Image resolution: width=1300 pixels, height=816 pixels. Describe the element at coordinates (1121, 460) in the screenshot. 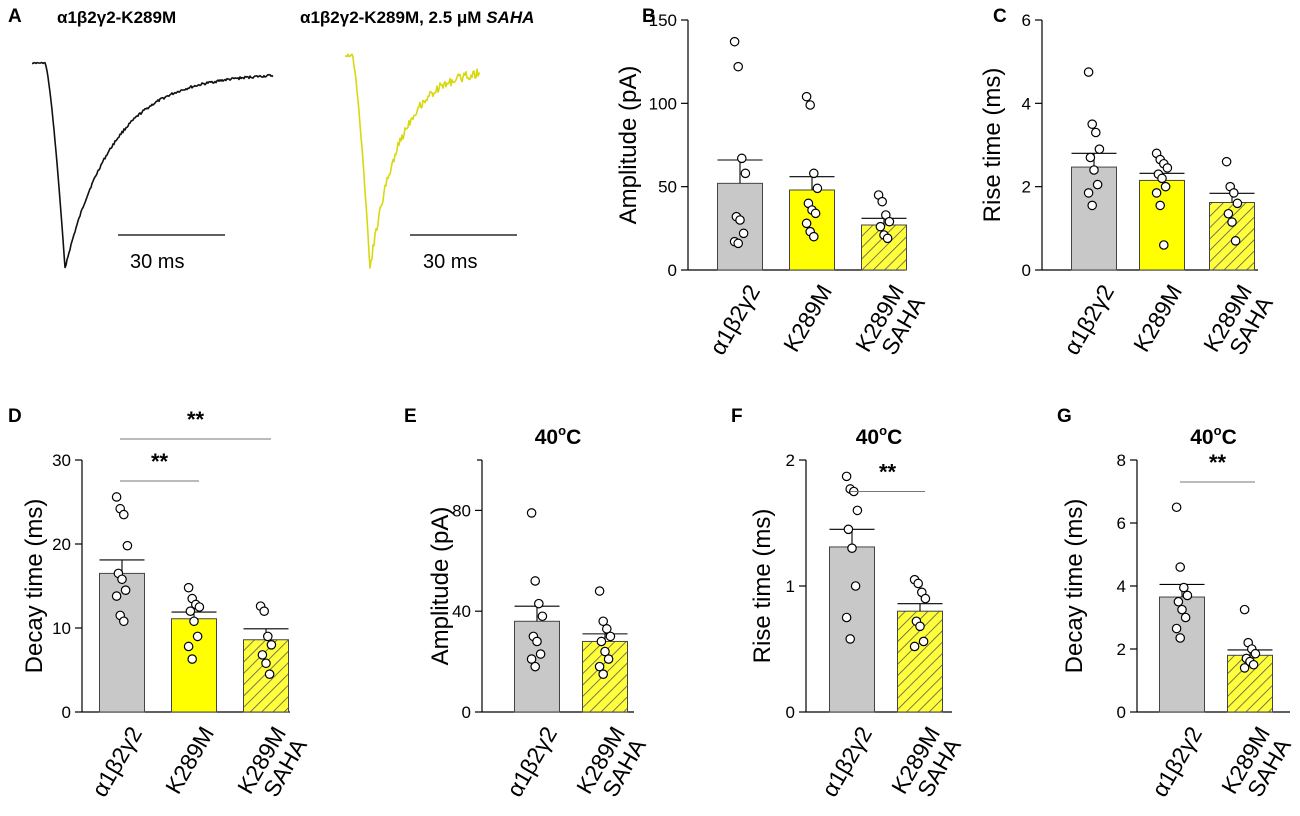

I see `y-tick-label: 8` at that location.